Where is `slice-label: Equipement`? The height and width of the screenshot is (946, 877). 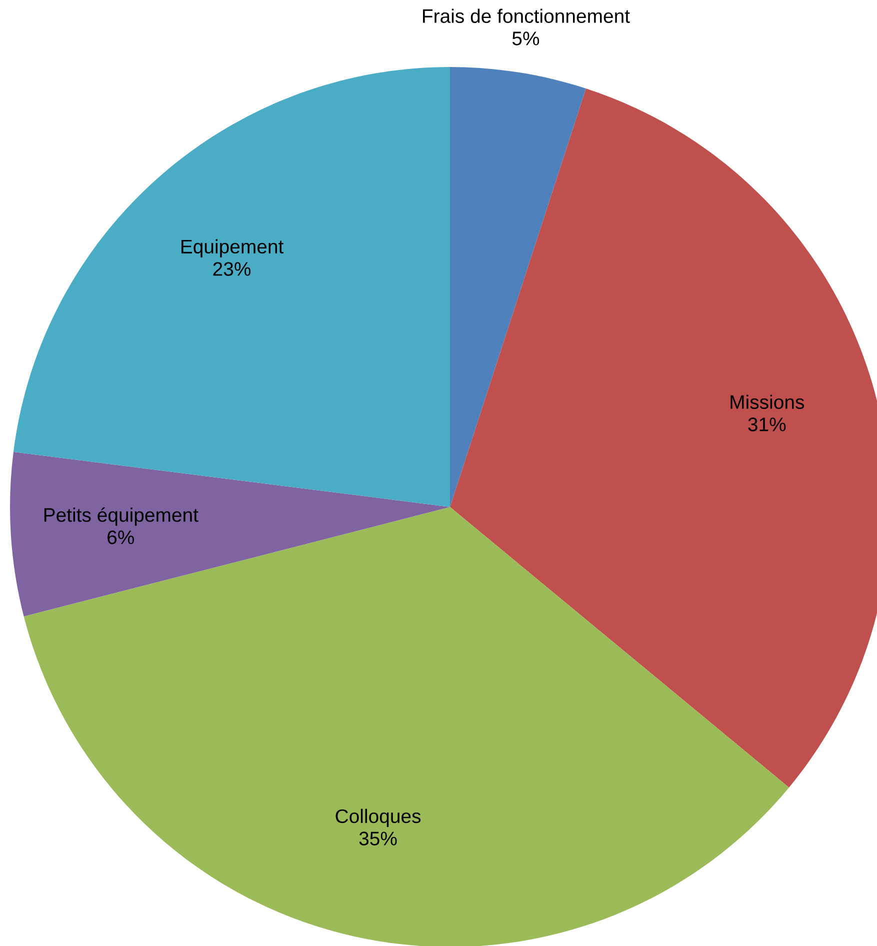
slice-label: Equipement is located at coordinates (232, 248).